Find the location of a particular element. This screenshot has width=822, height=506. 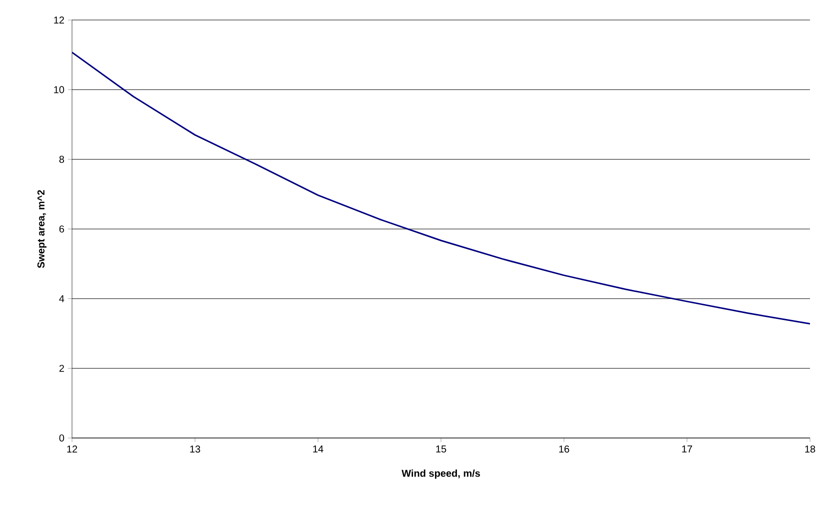

y-tick-label: 10 is located at coordinates (59, 90).